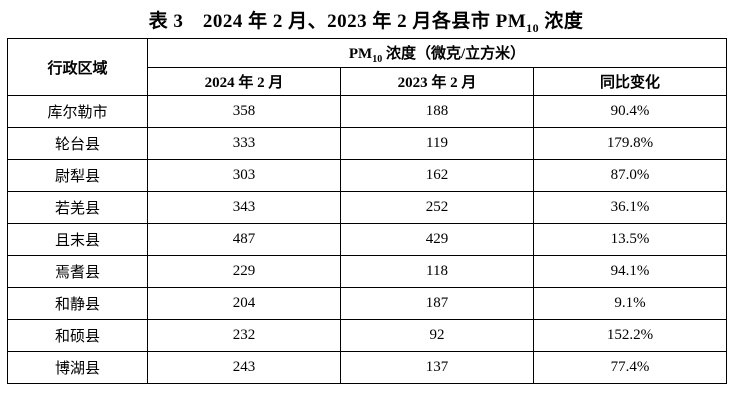 This screenshot has height=413, width=732. What do you see at coordinates (360, 53) in the screenshot?
I see `header-group-prefix: PM` at bounding box center [360, 53].